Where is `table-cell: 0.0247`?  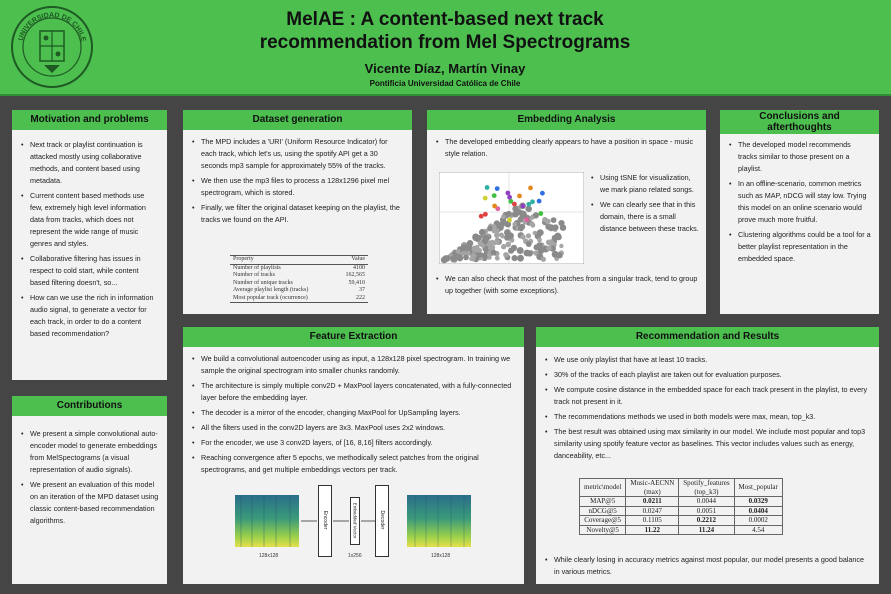
table-cell: 0.0247 is located at coordinates (652, 511).